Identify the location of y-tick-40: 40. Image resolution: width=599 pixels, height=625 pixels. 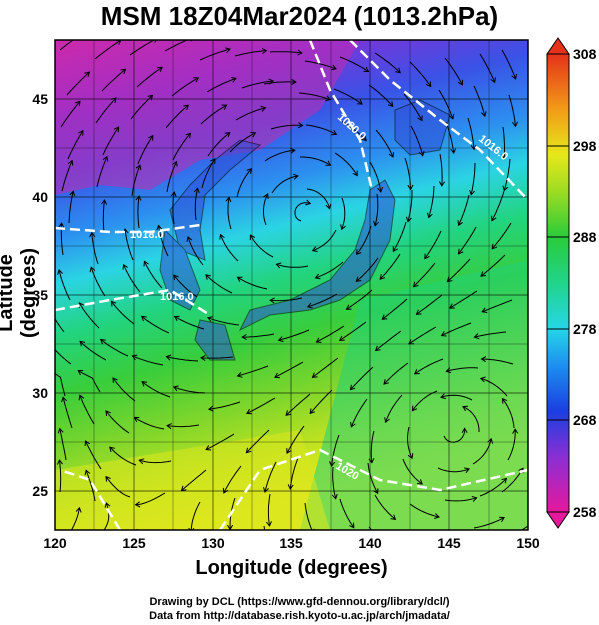
(40, 197).